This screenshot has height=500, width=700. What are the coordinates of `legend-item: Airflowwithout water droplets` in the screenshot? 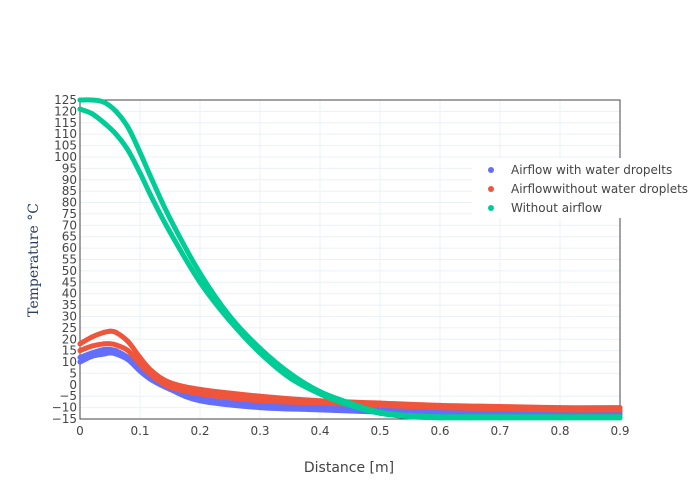 It's located at (588, 189).